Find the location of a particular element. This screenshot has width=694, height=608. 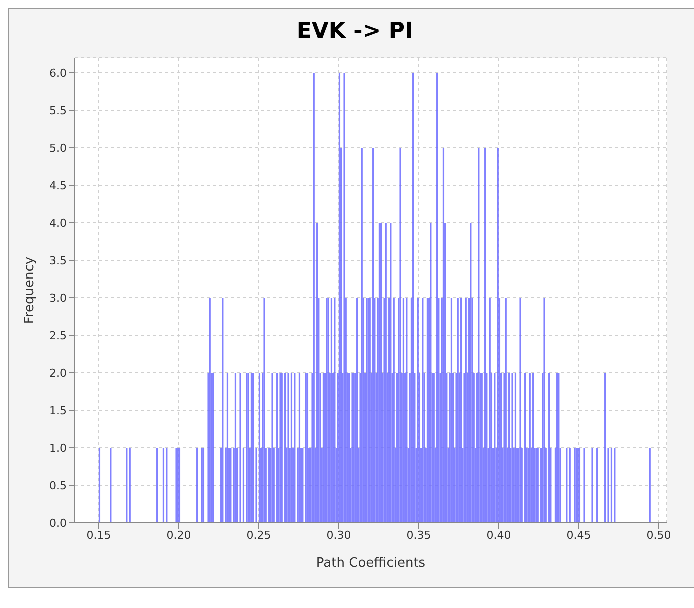

y-tick-label: 2.5 is located at coordinates (58, 335).